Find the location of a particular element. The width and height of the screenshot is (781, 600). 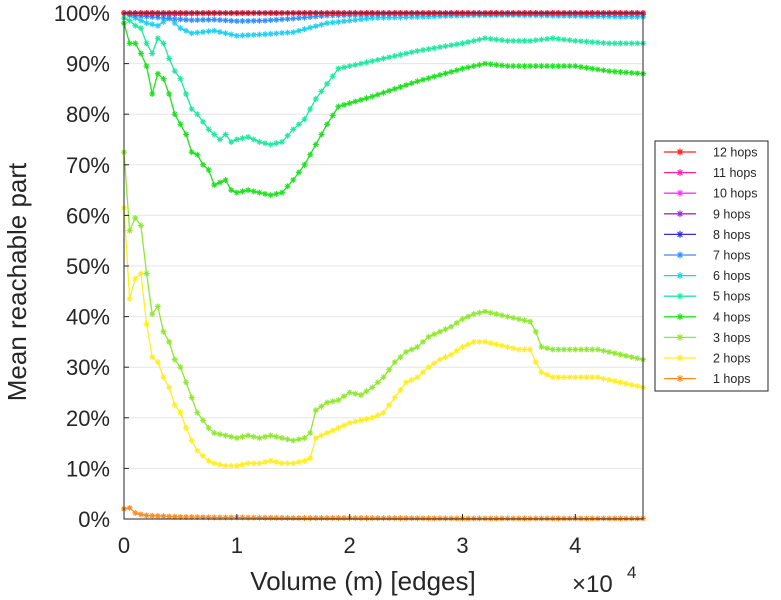

legend-label: 6 hops is located at coordinates (732, 276).